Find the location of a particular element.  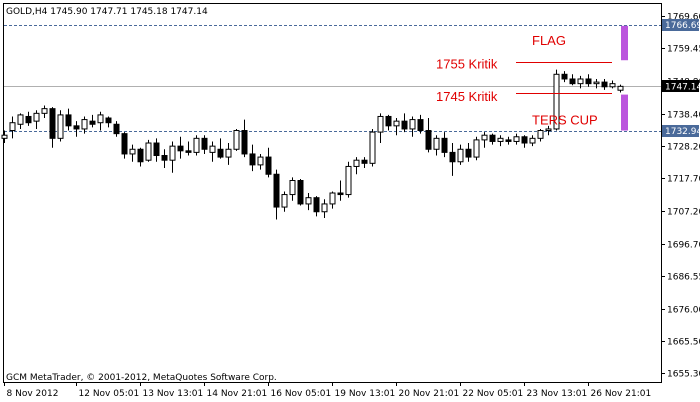

time-axis-label: 13 Nov 13:01 is located at coordinates (173, 394).